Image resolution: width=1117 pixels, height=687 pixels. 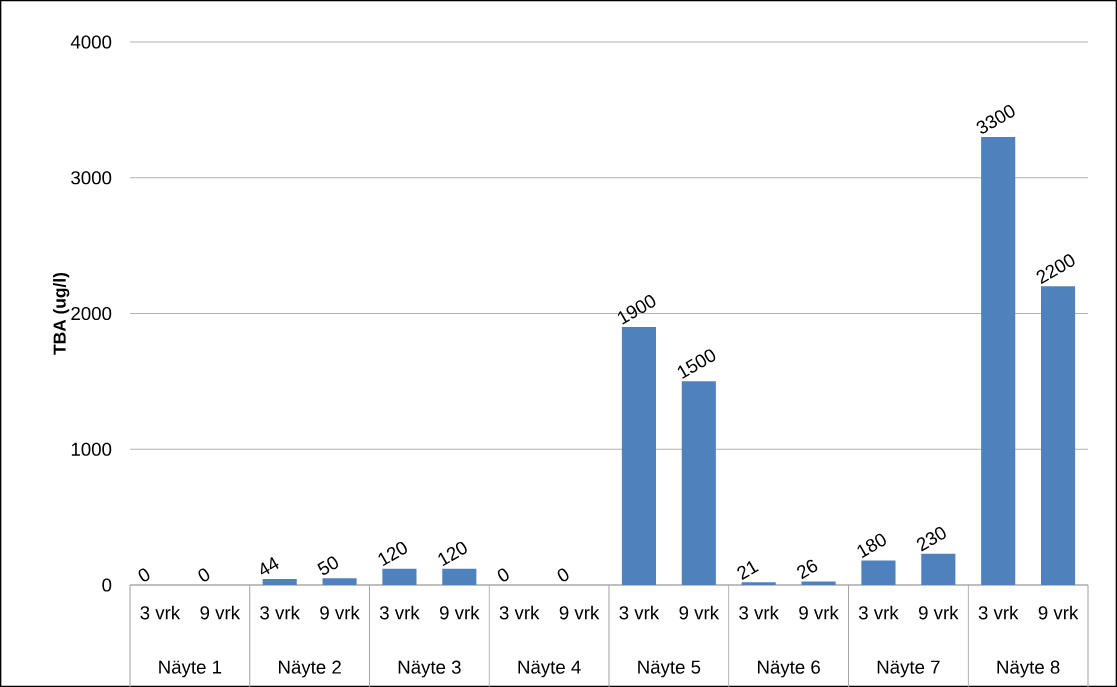 I want to click on text: Näyte 4, so click(x=549, y=669).